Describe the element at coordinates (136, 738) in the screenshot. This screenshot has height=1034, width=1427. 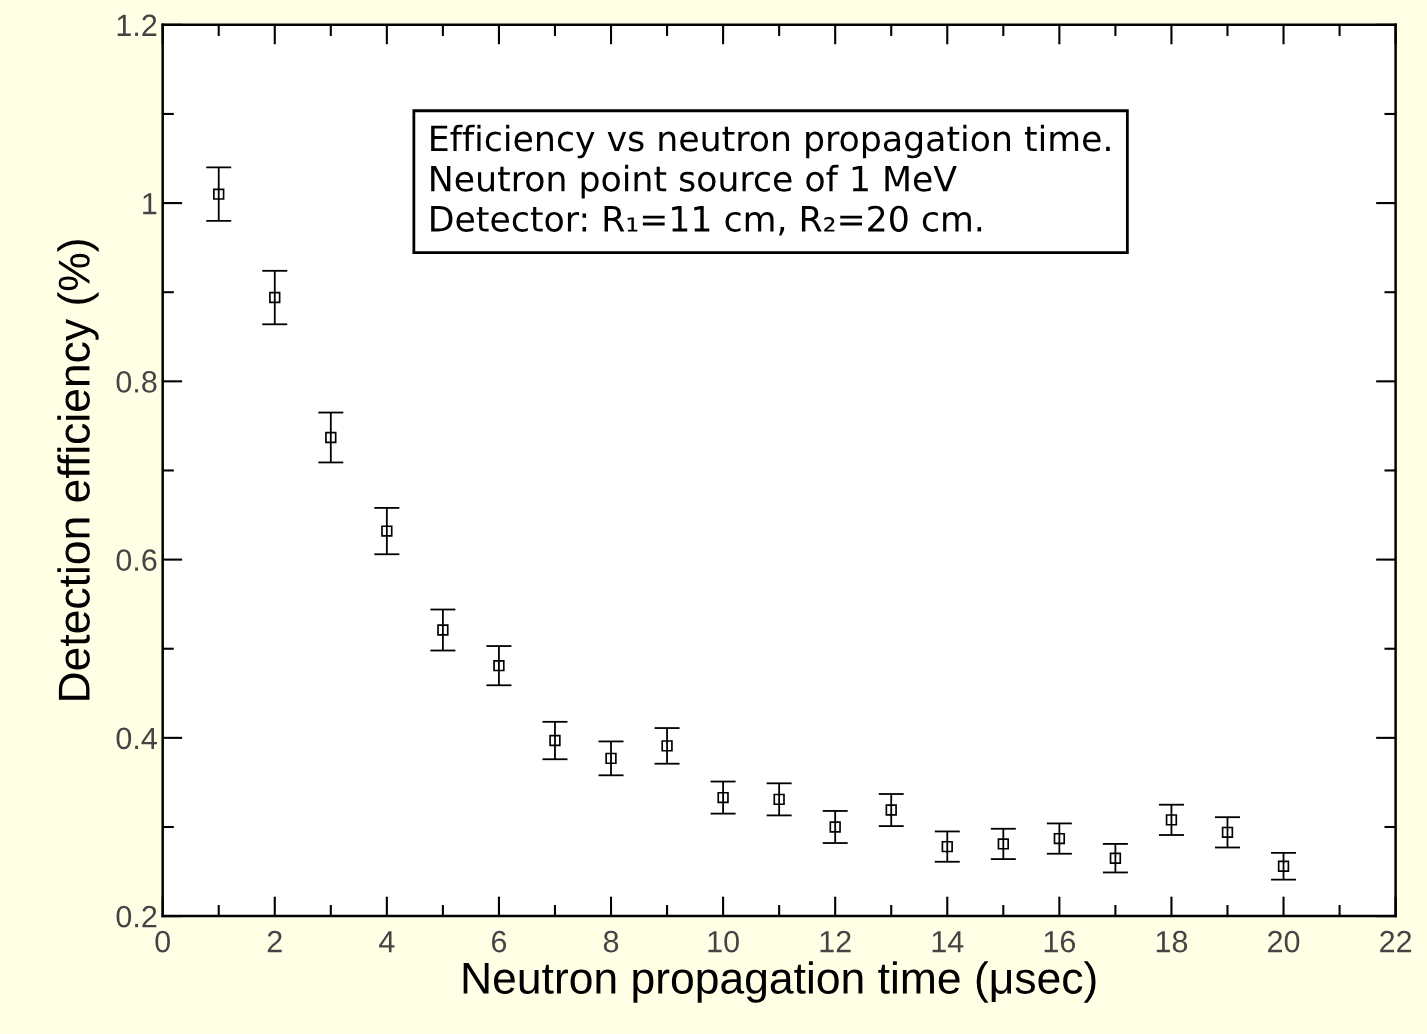
I see `y-tick-label: 0.4` at that location.